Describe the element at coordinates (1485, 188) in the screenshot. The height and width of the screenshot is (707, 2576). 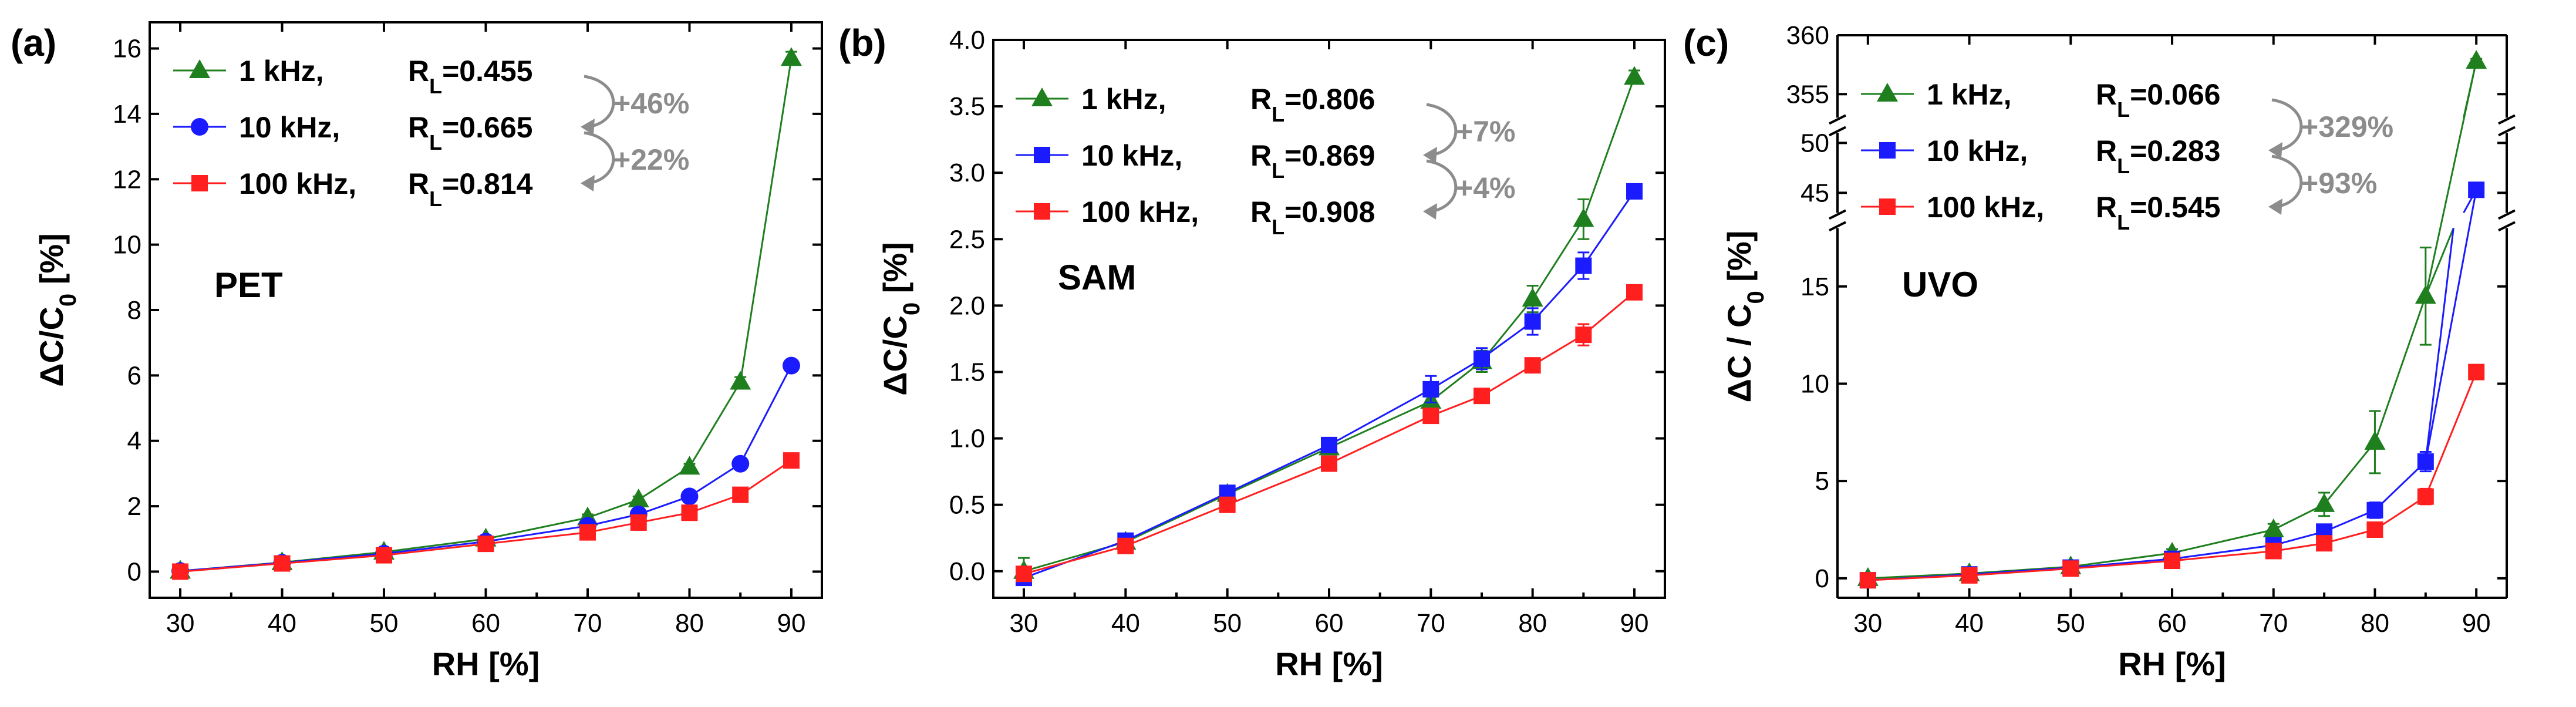
I see `improvement-label: +4%` at that location.